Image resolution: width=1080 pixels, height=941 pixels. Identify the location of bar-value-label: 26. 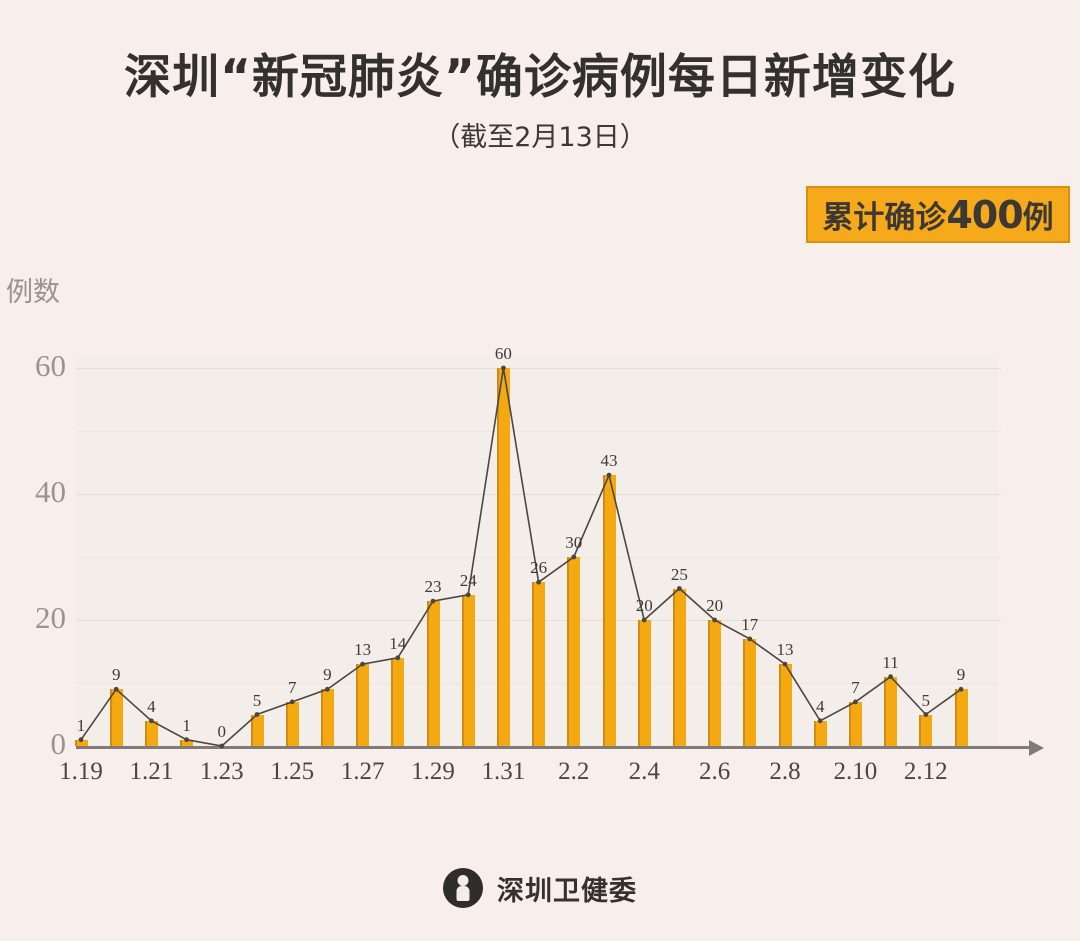
(539, 568).